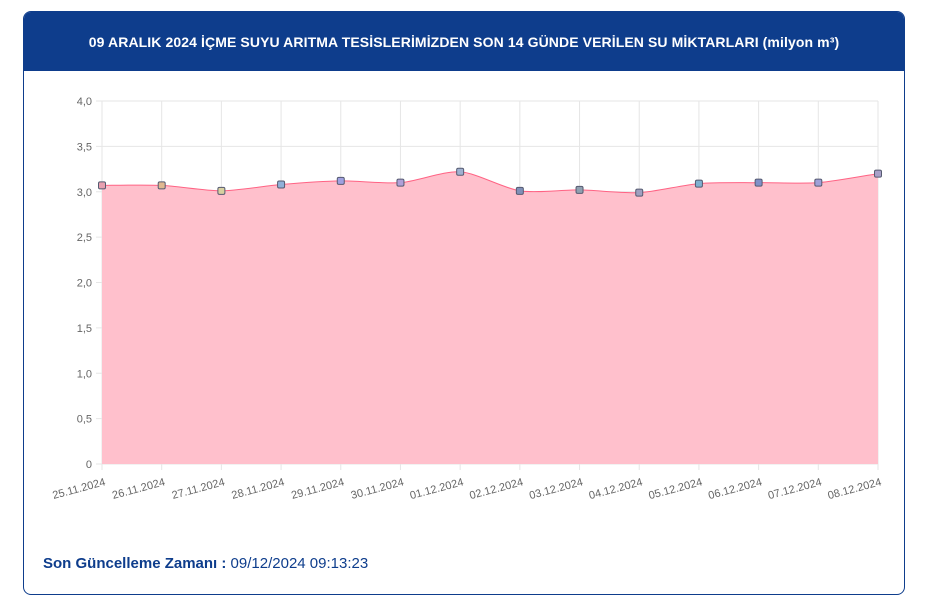 The height and width of the screenshot is (614, 939). I want to click on x-tick-label: 07.12.2024, so click(795, 489).